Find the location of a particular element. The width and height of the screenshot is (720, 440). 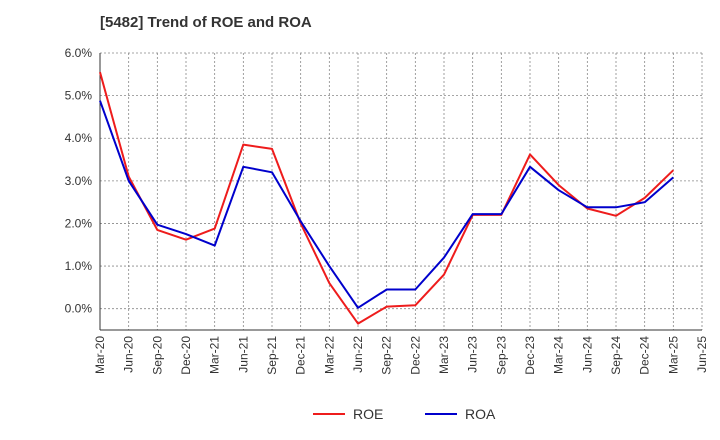

y-tick-label: 1.0% is located at coordinates (79, 266).